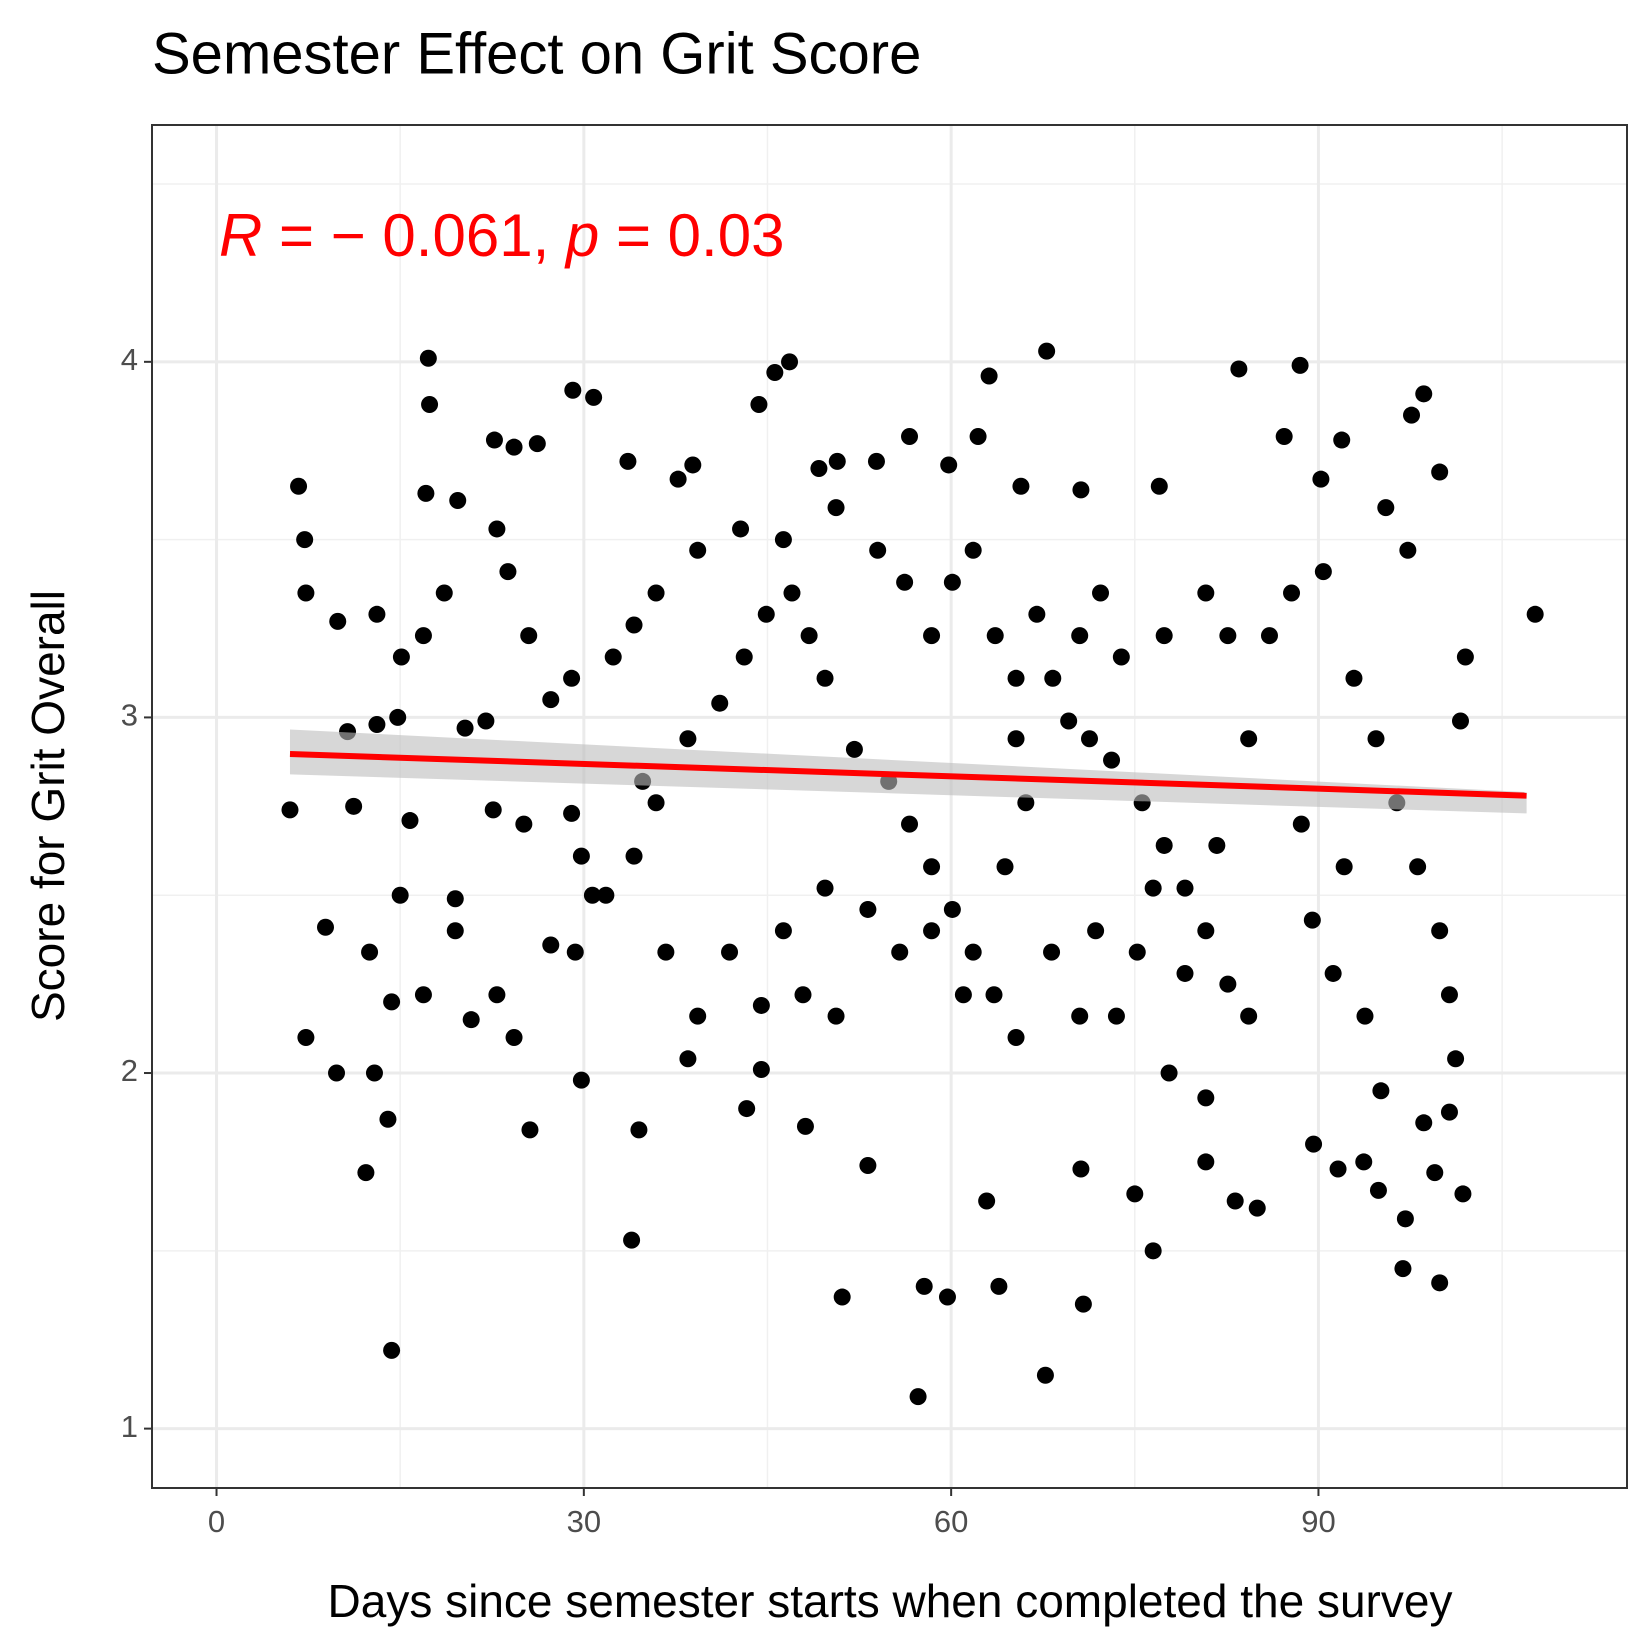  Describe the element at coordinates (216, 1521) in the screenshot. I see `x-tick-label: 0` at that location.